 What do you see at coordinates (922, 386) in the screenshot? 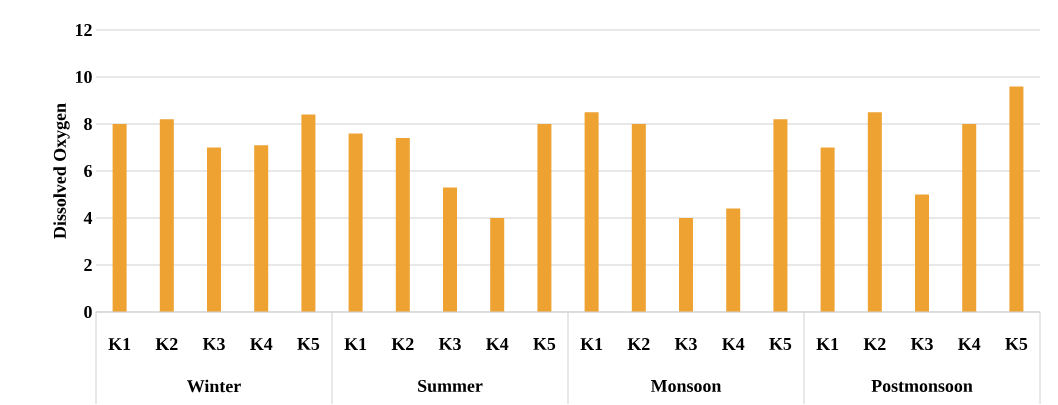
I see `text: Postmonsoon` at bounding box center [922, 386].